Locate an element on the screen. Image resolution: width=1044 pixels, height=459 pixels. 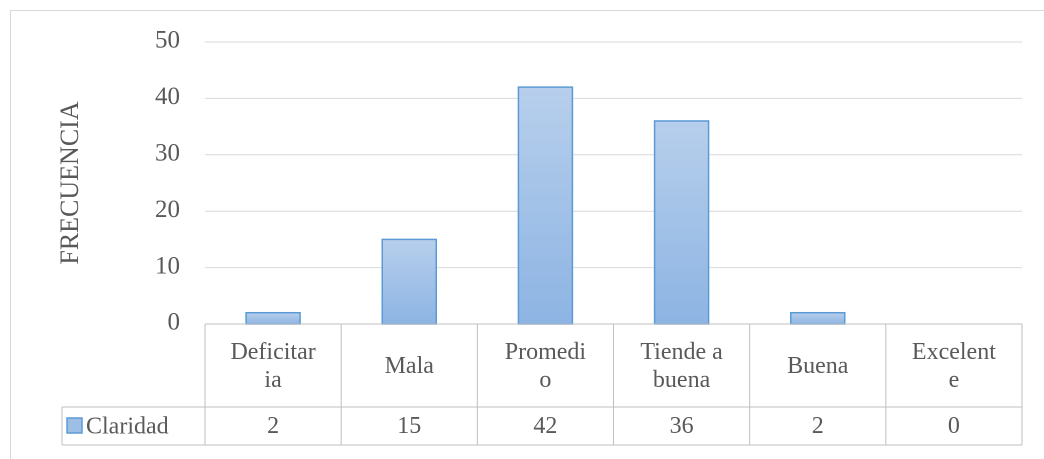
data-table-value-text: 36 is located at coordinates (681, 426).